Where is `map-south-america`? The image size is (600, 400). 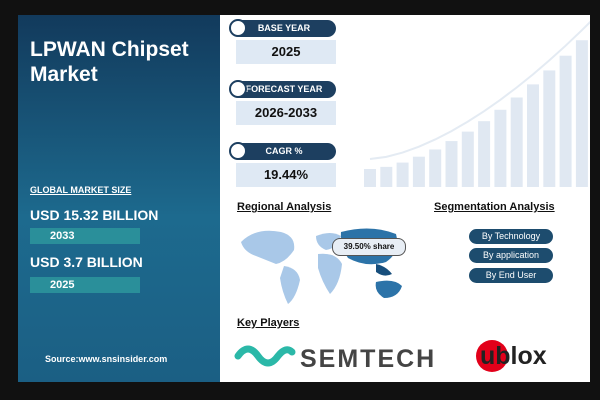
map-south-america is located at coordinates (290, 285).